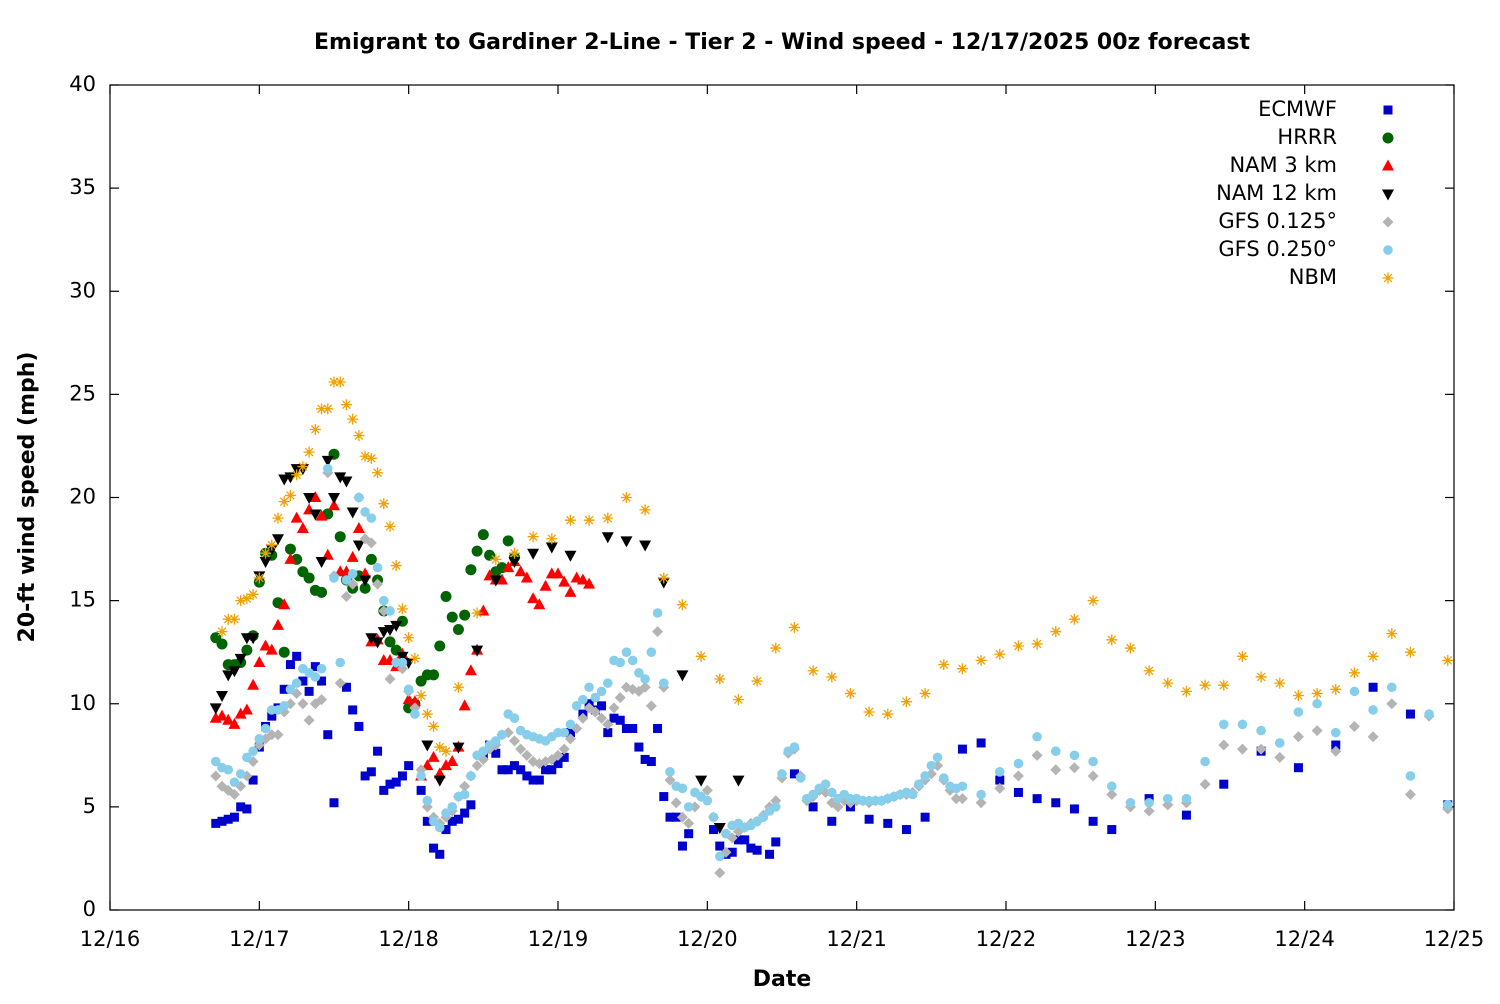 Image resolution: width=1500 pixels, height=1004 pixels. I want to click on legend-marker, so click(1388, 138).